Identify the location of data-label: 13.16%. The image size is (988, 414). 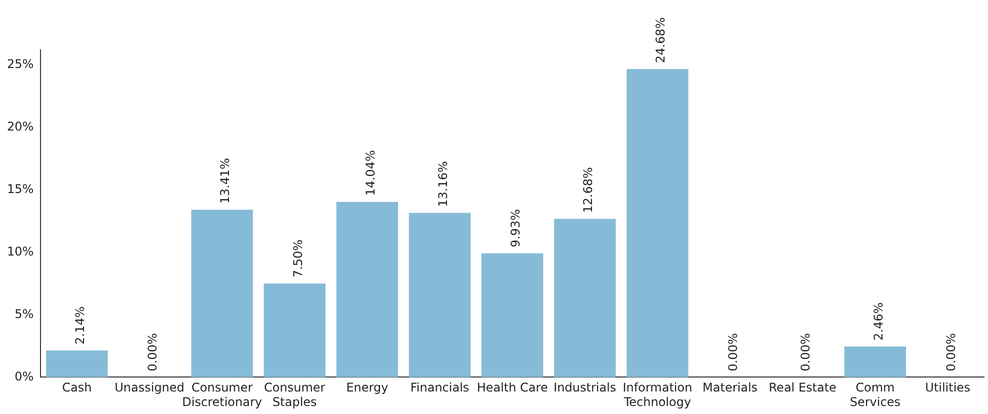
(443, 184).